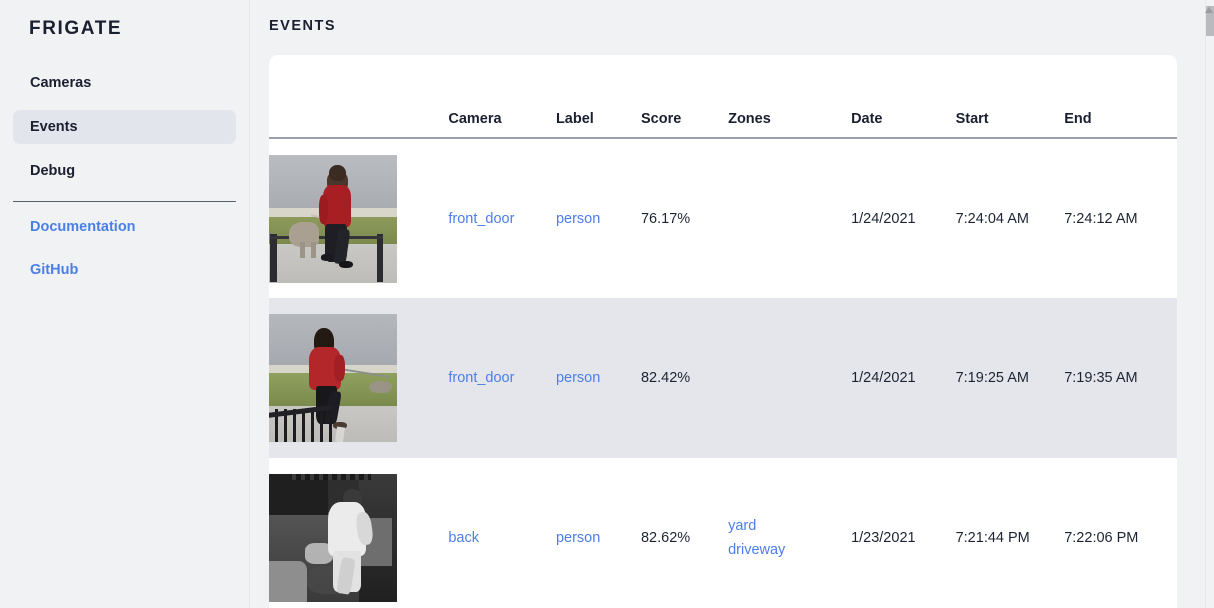  What do you see at coordinates (757, 550) in the screenshot?
I see `event-zone-link-driveway: driveway` at bounding box center [757, 550].